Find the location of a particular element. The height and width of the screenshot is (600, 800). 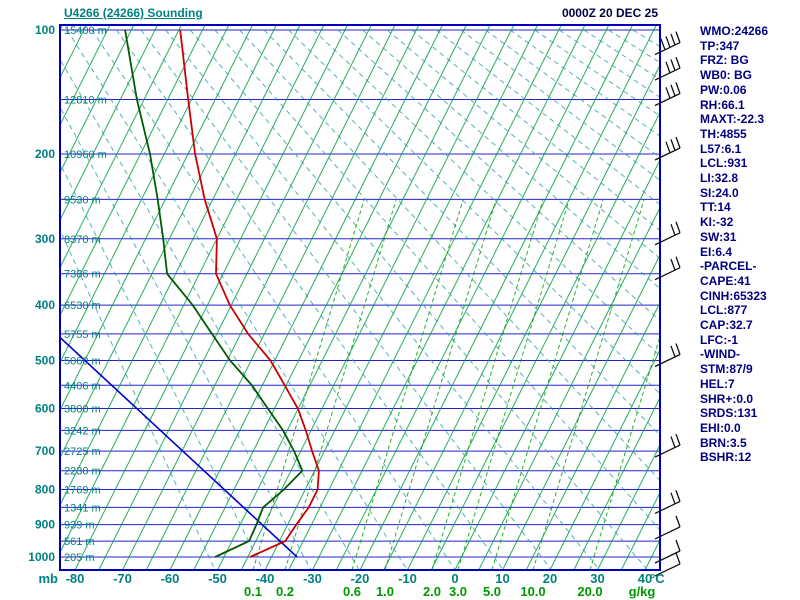

stat-line: CINH:65323 is located at coordinates (733, 295).